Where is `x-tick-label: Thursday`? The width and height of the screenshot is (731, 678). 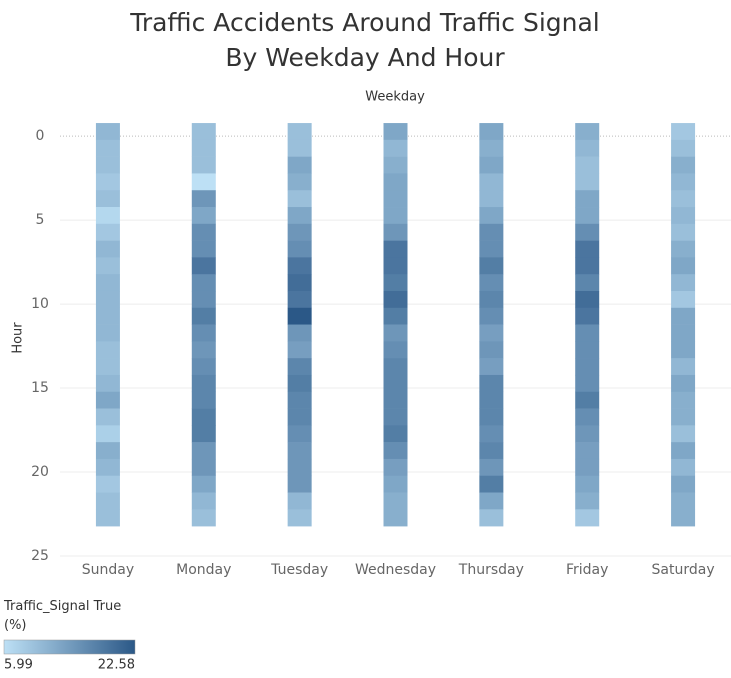
x-tick-label: Thursday is located at coordinates (491, 570).